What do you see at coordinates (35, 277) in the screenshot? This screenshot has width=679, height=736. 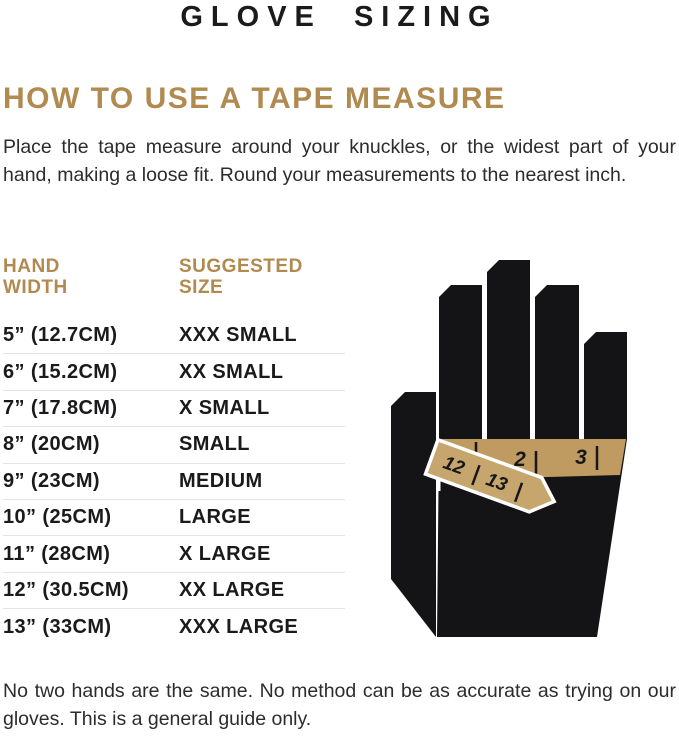 I see `hand-width-header: HAND WIDTH` at bounding box center [35, 277].